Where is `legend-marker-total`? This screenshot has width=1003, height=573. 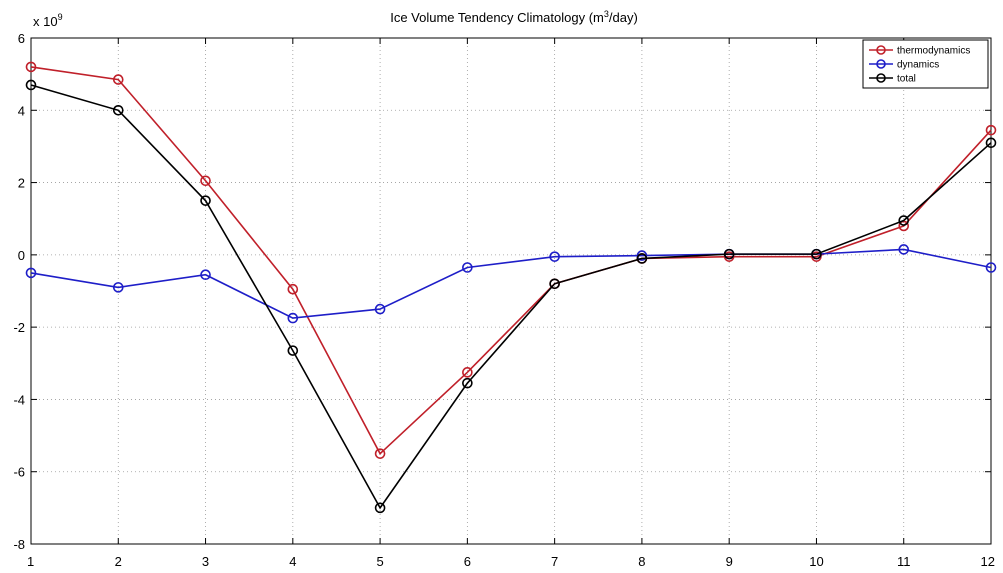 legend-marker-total is located at coordinates (881, 78).